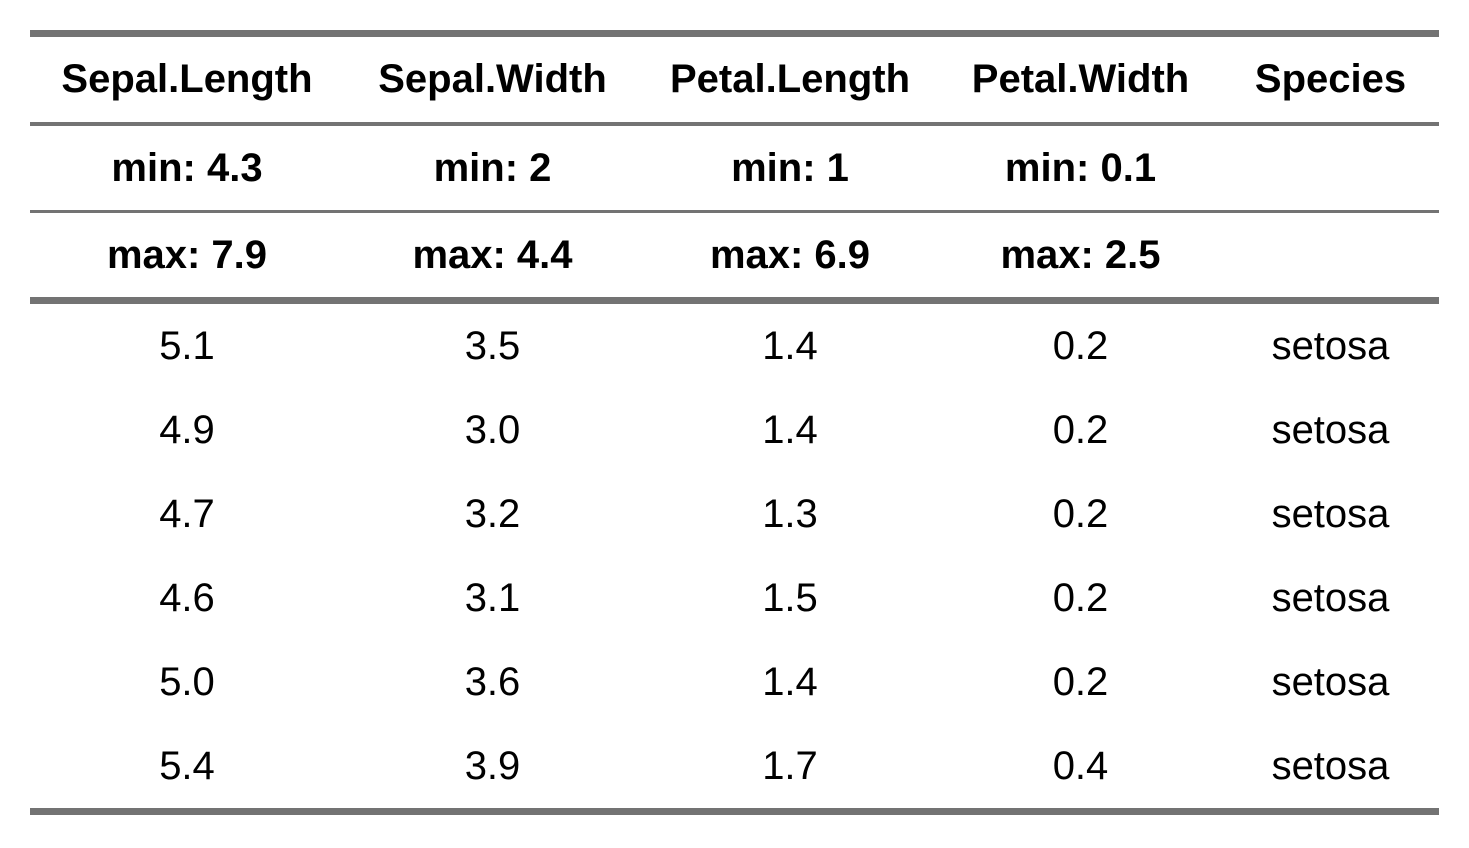 This screenshot has width=1469, height=848. What do you see at coordinates (790, 513) in the screenshot?
I see `table-cell: 1.3` at bounding box center [790, 513].